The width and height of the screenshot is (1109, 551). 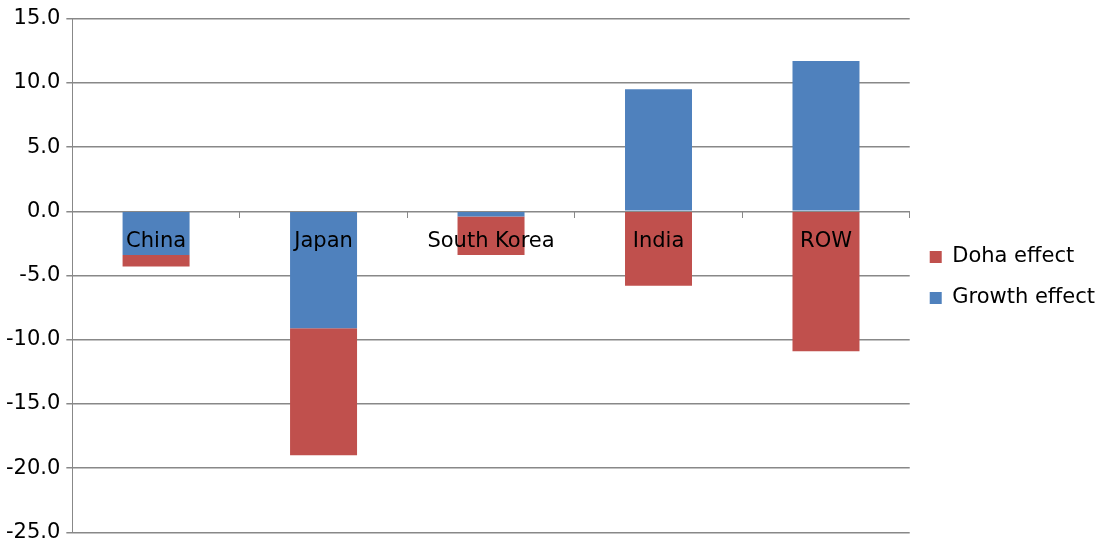 What do you see at coordinates (826, 240) in the screenshot?
I see `x-tick-label: ROW` at bounding box center [826, 240].